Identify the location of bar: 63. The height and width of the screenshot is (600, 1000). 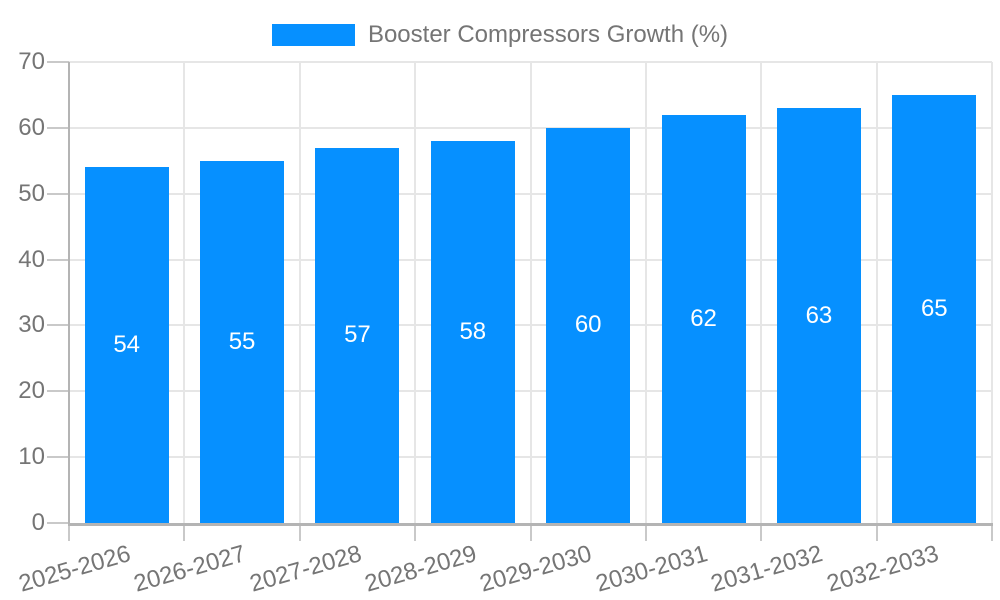
(818, 315).